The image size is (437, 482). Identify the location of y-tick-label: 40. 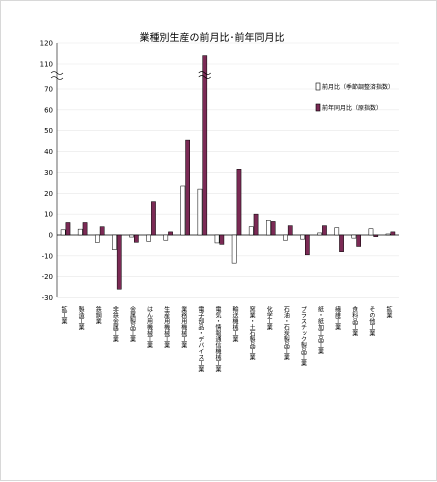
(48, 152).